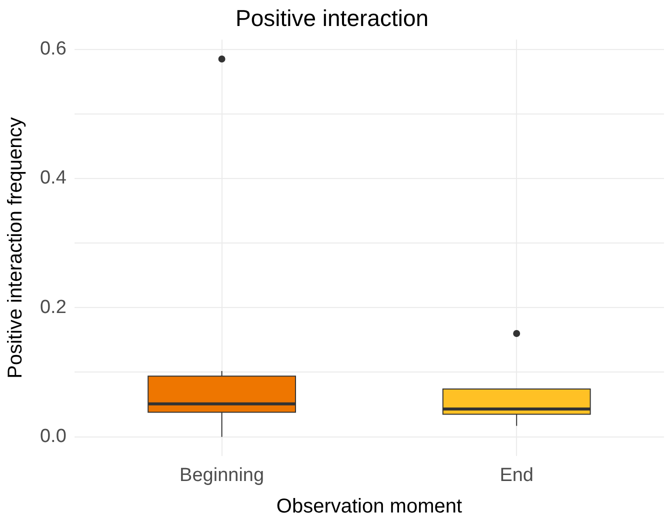 The height and width of the screenshot is (523, 672). What do you see at coordinates (53, 437) in the screenshot?
I see `y-tick-label: 0.0` at bounding box center [53, 437].